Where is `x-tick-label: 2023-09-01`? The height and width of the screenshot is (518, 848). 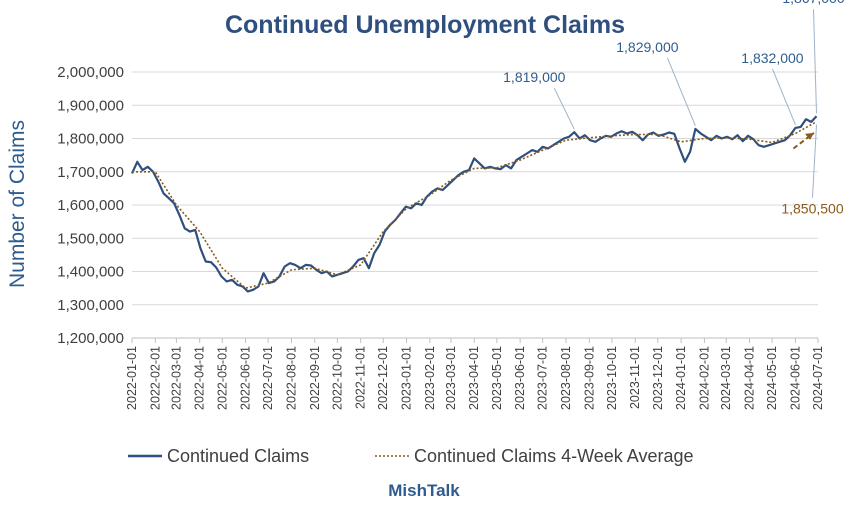
x-tick-label: 2023-09-01 is located at coordinates (589, 378).